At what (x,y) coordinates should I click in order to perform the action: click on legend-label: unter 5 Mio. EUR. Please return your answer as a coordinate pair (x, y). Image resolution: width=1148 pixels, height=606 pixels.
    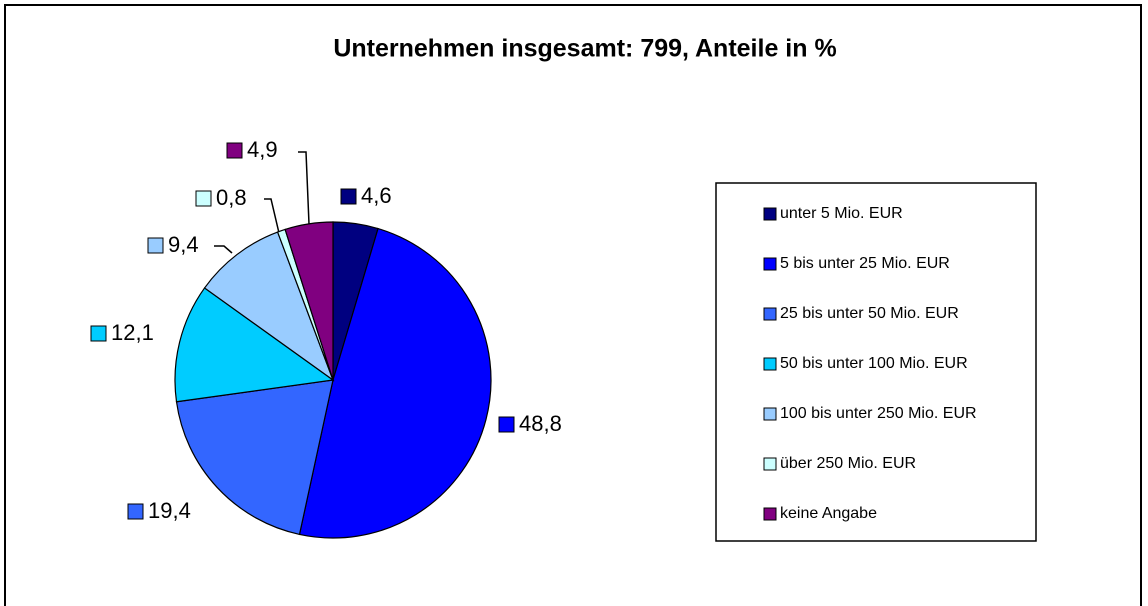
    Looking at the image, I should click on (841, 213).